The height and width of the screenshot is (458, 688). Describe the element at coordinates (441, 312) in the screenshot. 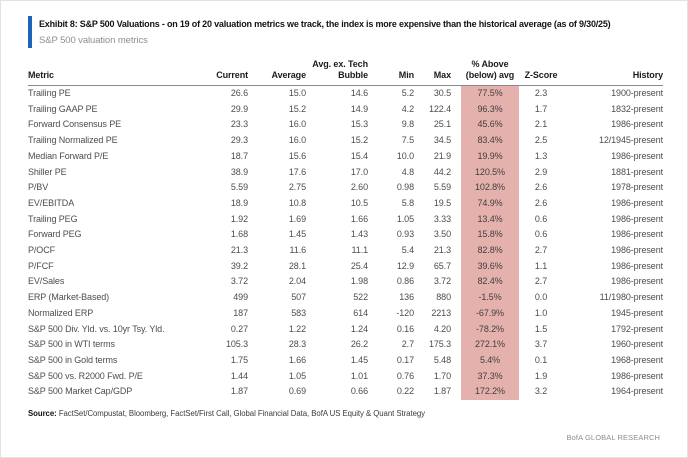

I see `max-cell: 2213` at that location.